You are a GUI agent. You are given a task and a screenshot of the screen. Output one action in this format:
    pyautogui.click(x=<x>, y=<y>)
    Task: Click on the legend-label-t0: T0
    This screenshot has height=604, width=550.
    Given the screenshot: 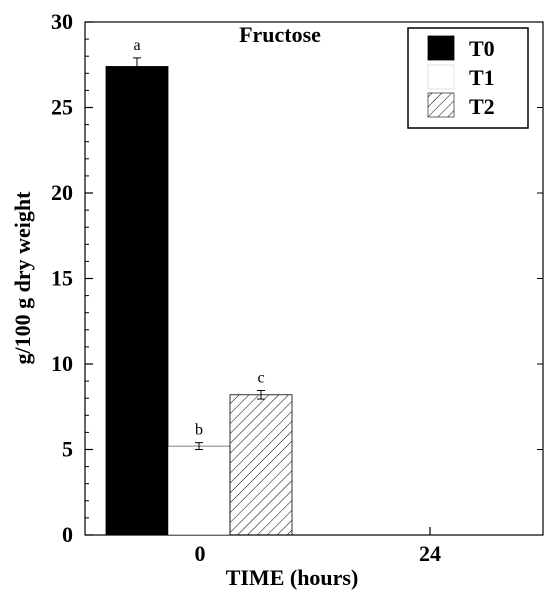 What is the action you would take?
    pyautogui.click(x=482, y=48)
    